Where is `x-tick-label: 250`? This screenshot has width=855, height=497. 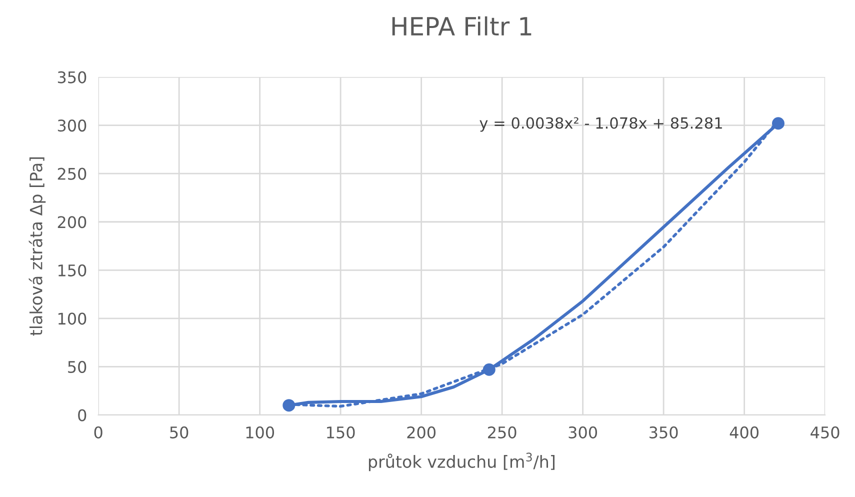 x-tick-label: 250 is located at coordinates (502, 432).